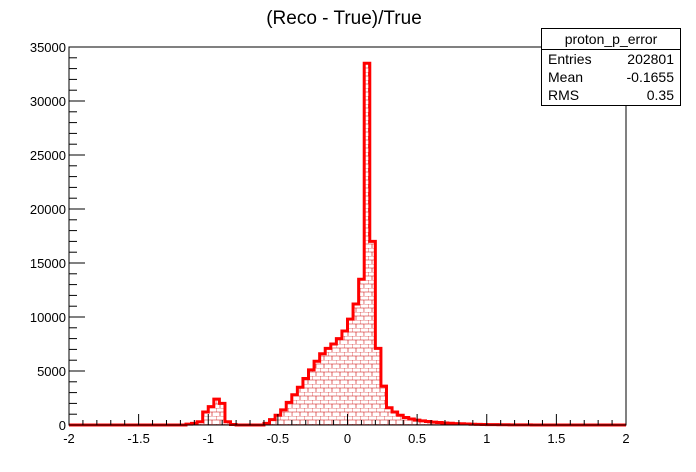  Describe the element at coordinates (660, 95) in the screenshot. I see `stats-value: 0.35` at that location.